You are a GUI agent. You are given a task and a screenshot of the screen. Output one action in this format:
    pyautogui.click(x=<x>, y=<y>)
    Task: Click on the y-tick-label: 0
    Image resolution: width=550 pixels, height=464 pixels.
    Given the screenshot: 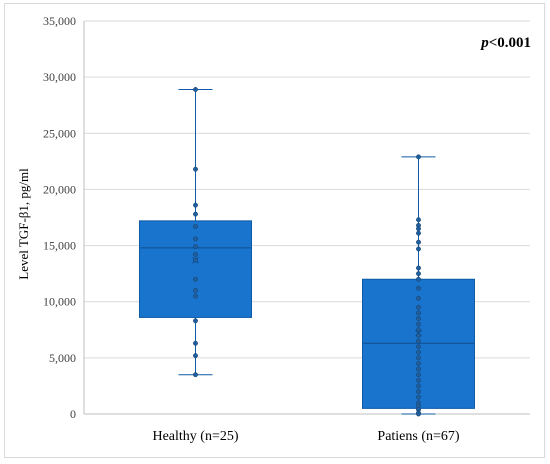 What is the action you would take?
    pyautogui.click(x=73, y=414)
    